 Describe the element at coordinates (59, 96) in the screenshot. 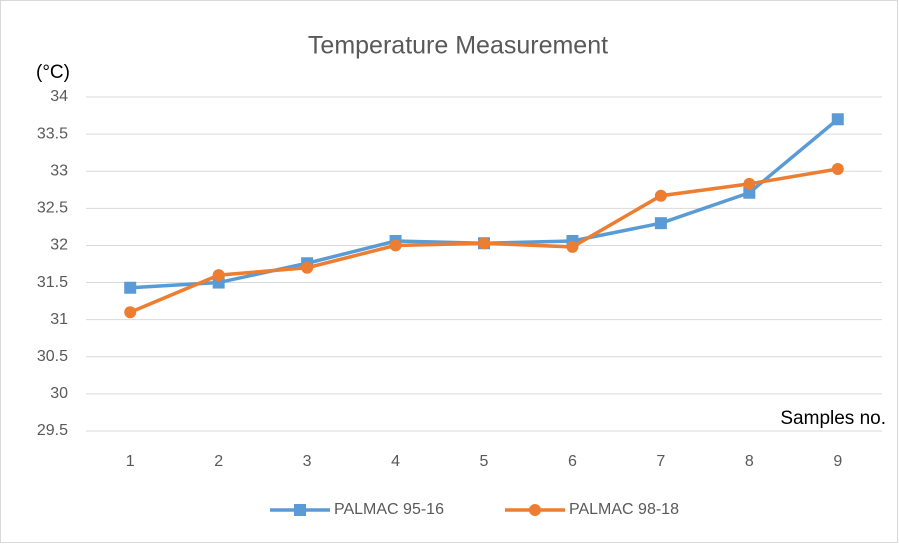

I see `y-tick-label: 34` at that location.